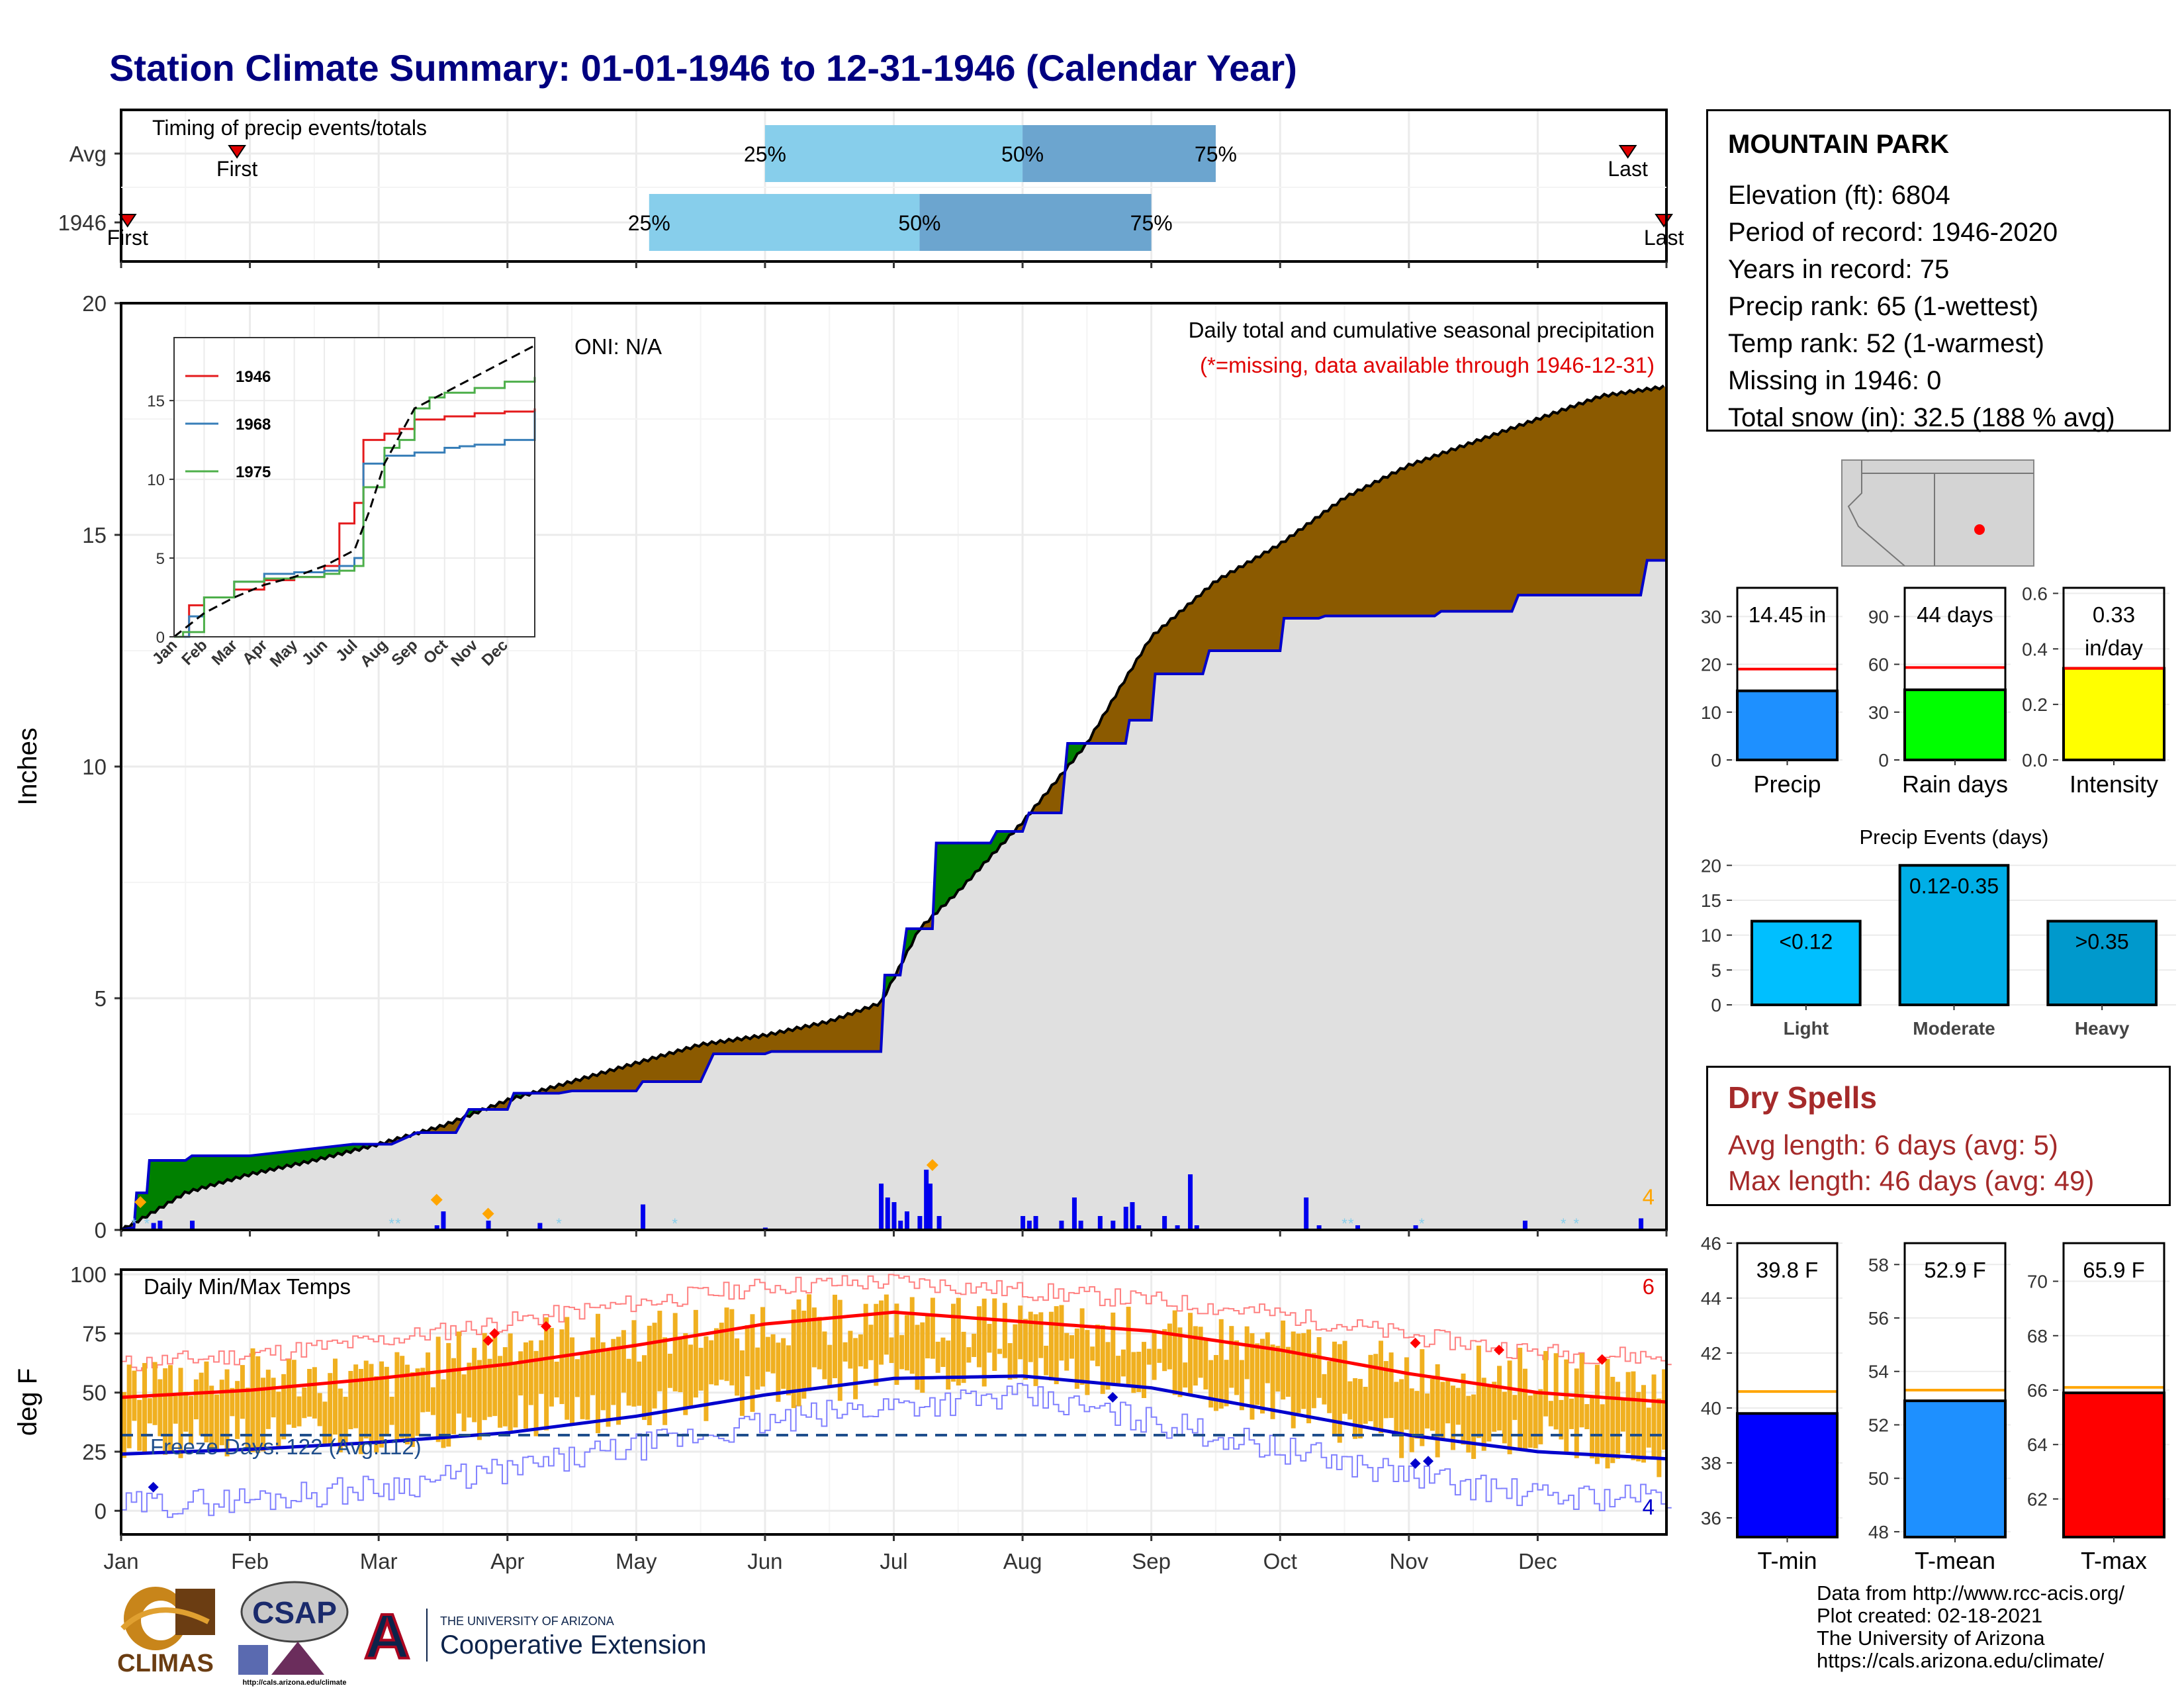  I want to click on value-bar-t-max, so click(2113, 1464).